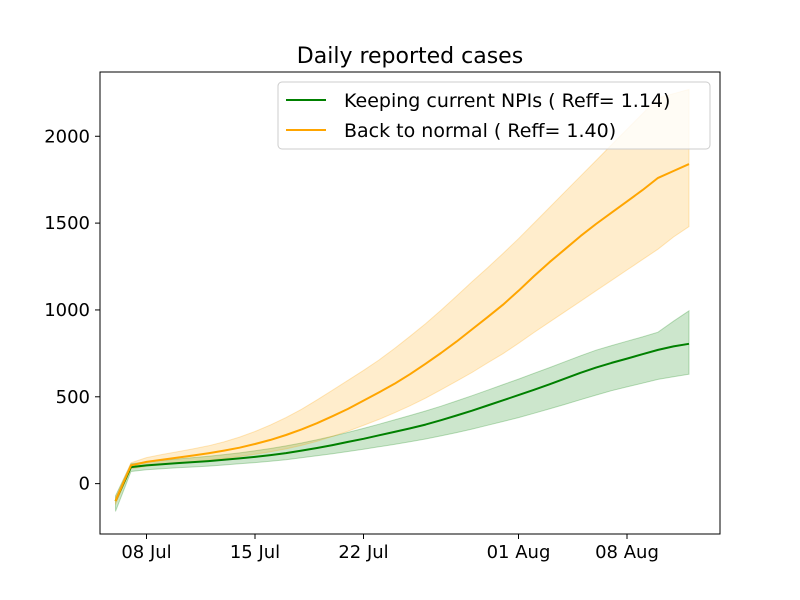  What do you see at coordinates (67, 136) in the screenshot?
I see `y-tick-label: 2000` at bounding box center [67, 136].